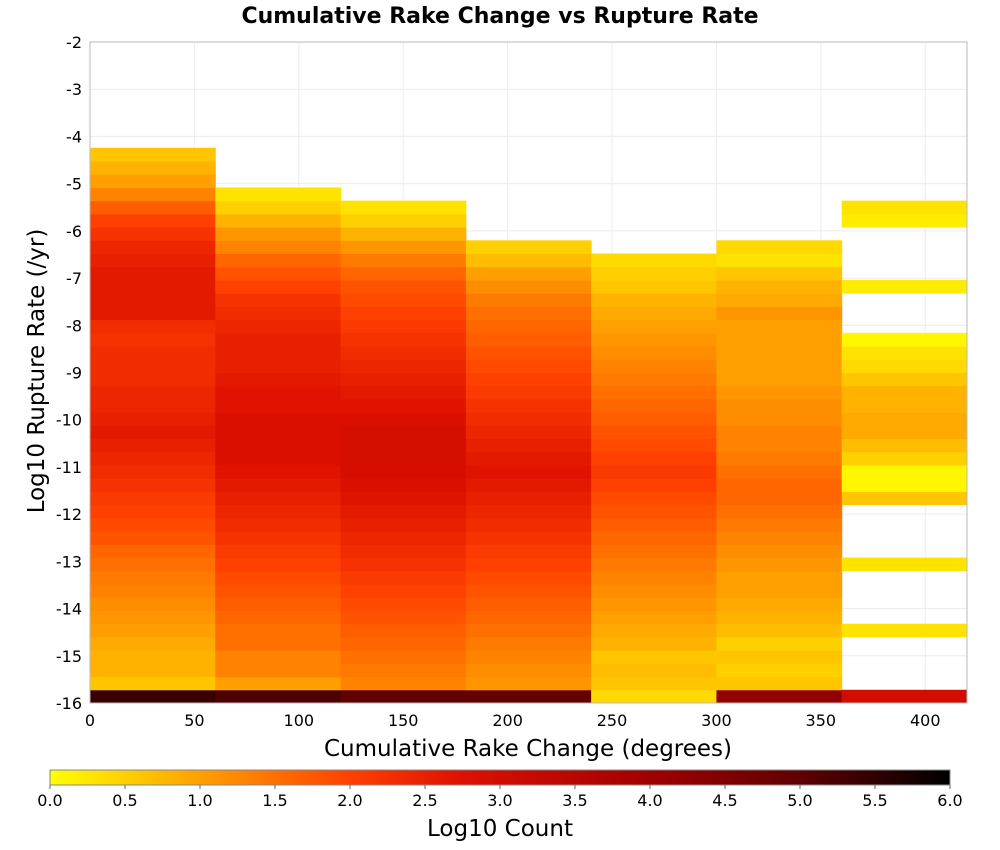  Describe the element at coordinates (649, 800) in the screenshot. I see `colorbar-tick-label: 4.0` at that location.